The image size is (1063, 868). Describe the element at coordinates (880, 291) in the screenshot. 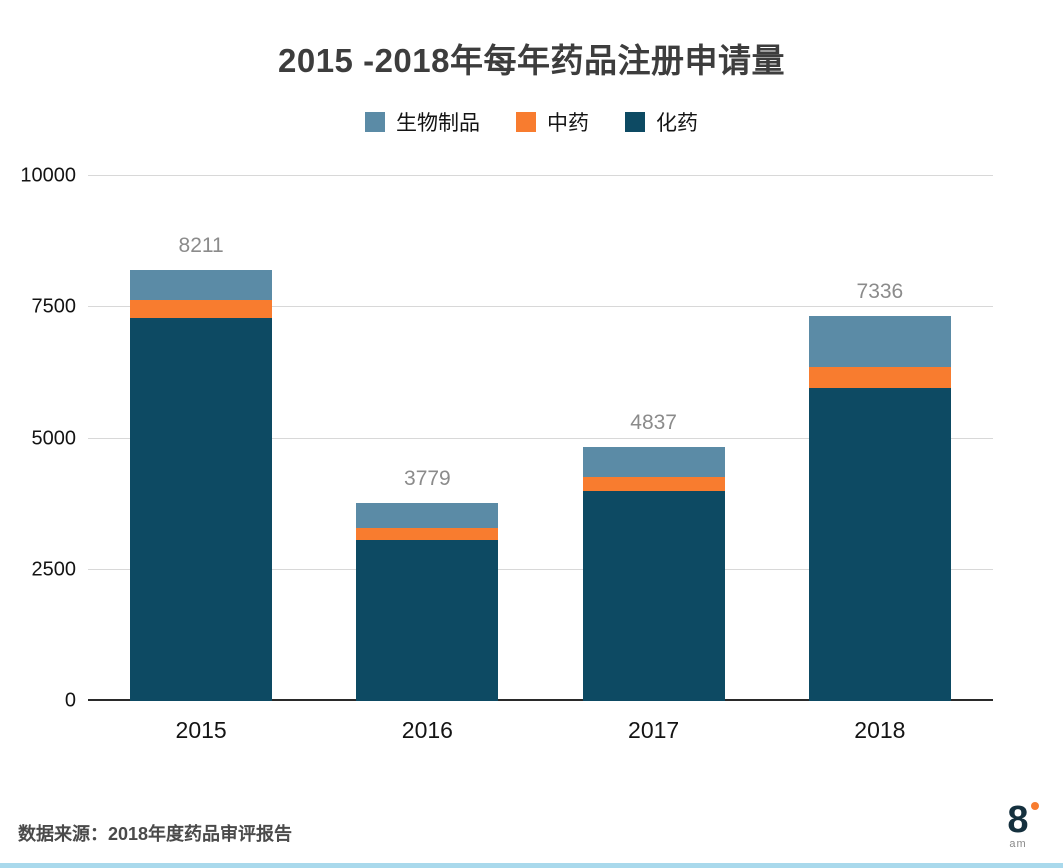

I see `bar-total-label: 7336` at that location.